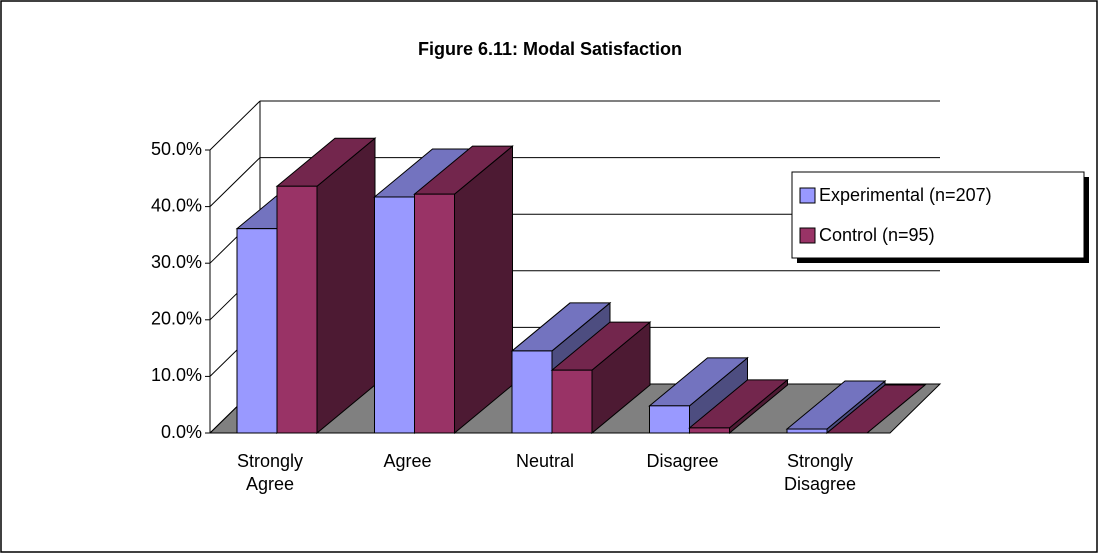 The width and height of the screenshot is (1099, 554). Describe the element at coordinates (877, 235) in the screenshot. I see `legend-label: Control (n=95)` at that location.